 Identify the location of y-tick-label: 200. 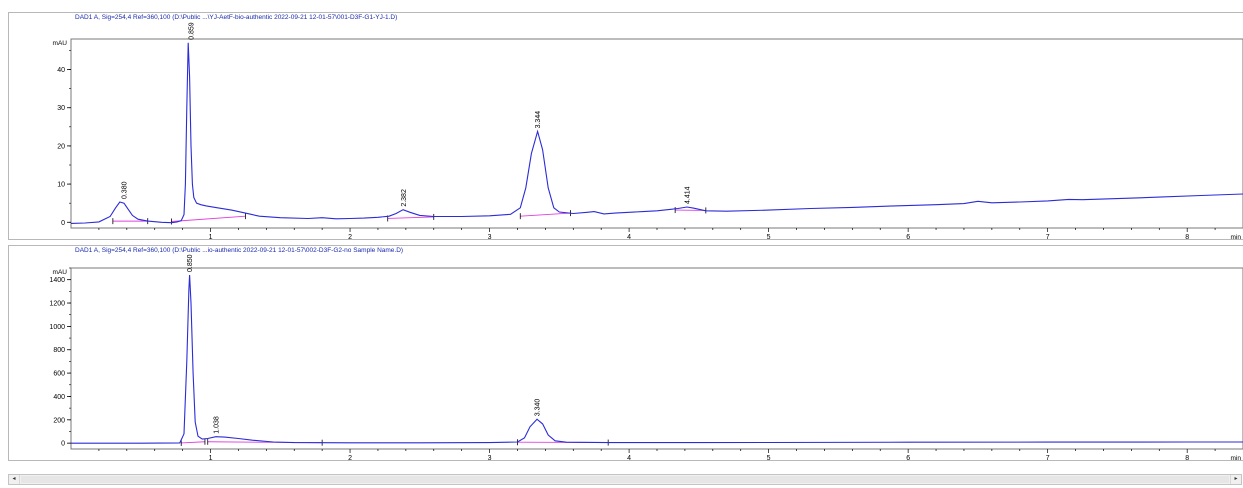
(59, 420).